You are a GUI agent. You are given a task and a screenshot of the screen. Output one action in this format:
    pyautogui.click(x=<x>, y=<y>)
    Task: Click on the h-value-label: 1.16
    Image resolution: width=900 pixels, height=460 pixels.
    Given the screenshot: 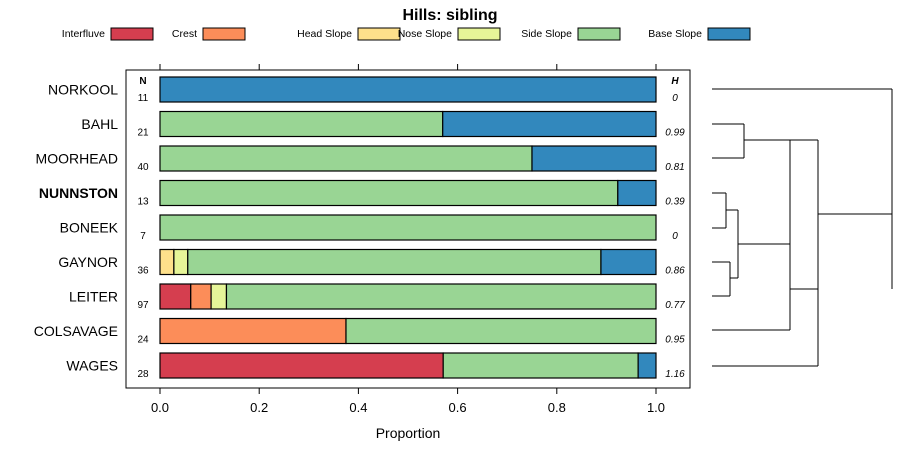 What is the action you would take?
    pyautogui.click(x=675, y=374)
    